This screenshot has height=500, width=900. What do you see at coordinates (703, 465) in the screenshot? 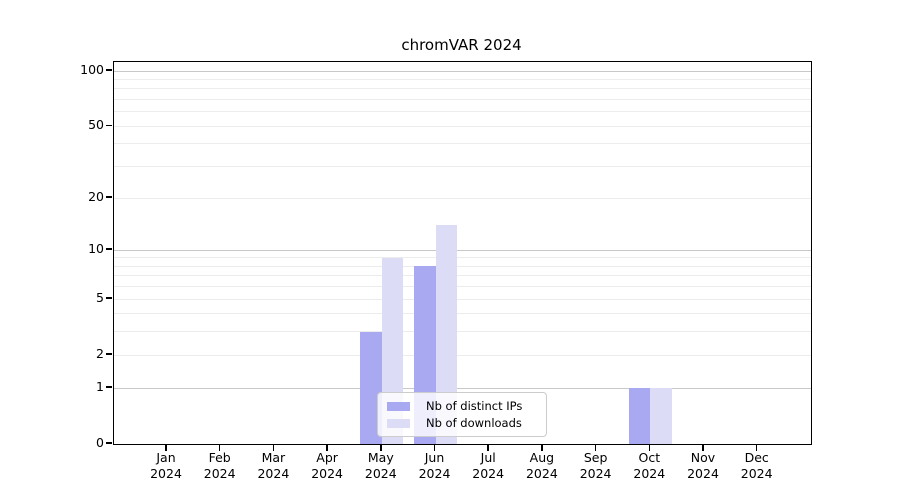
I see `x-tick-label-nov: Nov 2024` at bounding box center [703, 465].